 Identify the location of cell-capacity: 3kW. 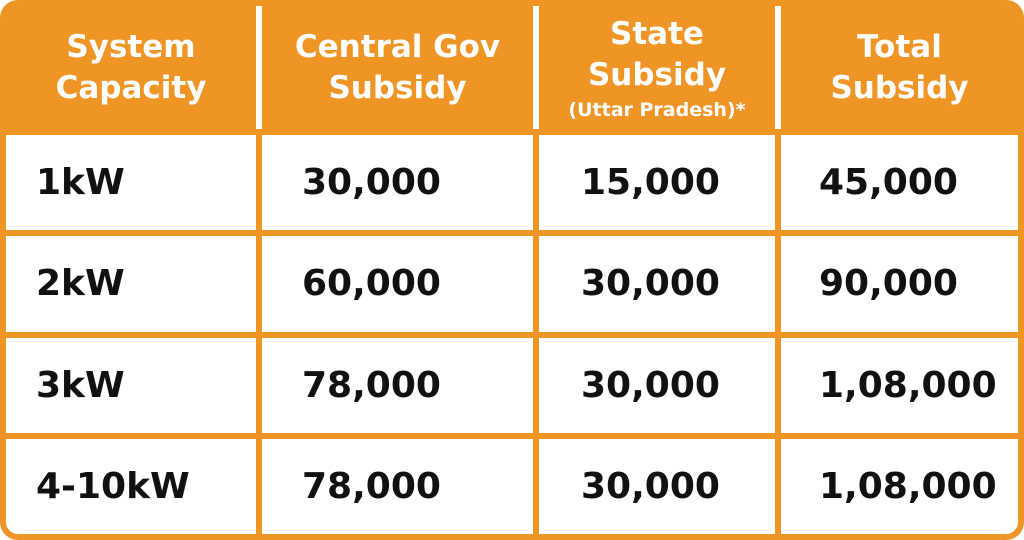
(131, 382).